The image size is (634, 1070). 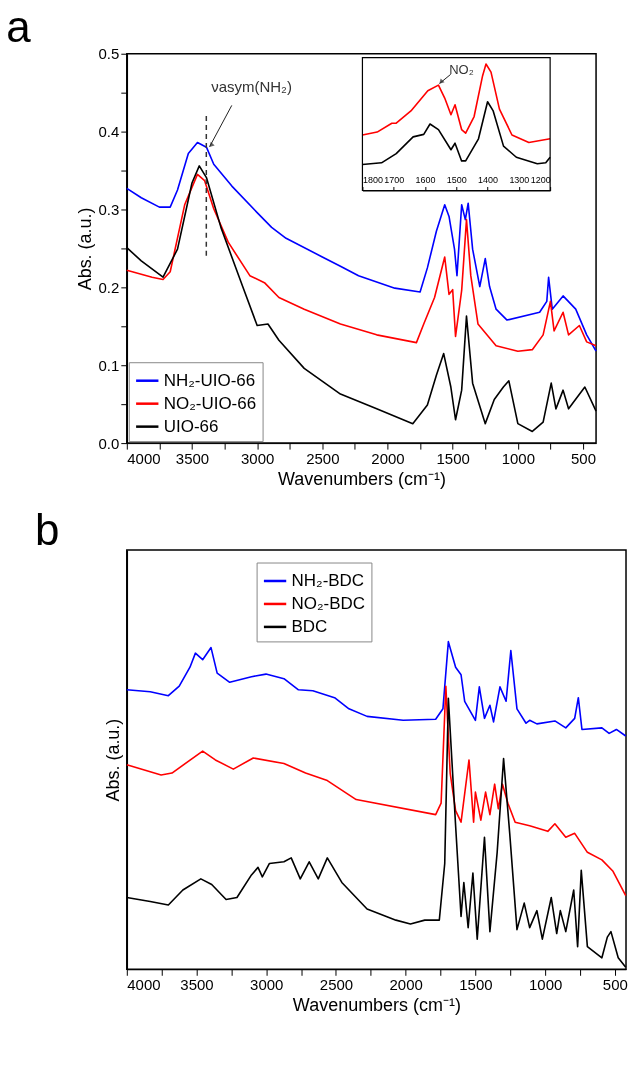 What do you see at coordinates (210, 403) in the screenshot?
I see `legend-label: NO₂-UIO-66` at bounding box center [210, 403].